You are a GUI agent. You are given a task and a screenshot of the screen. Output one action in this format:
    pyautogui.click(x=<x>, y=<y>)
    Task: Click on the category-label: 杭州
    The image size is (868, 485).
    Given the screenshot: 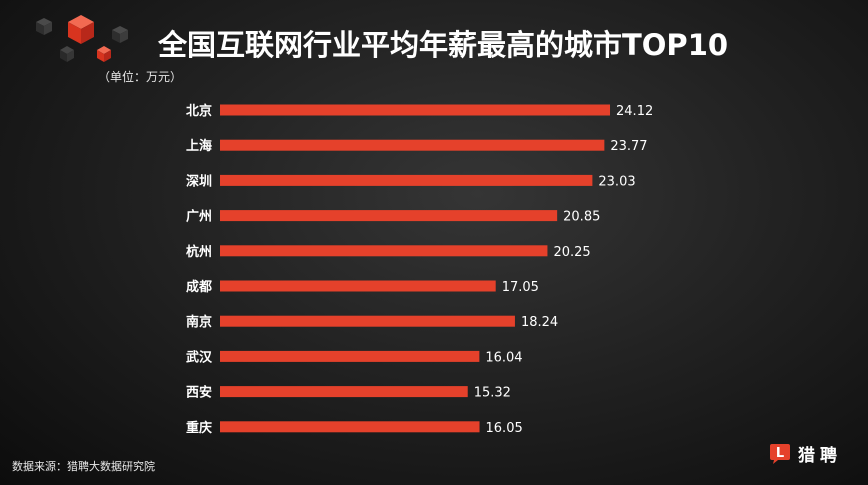 What is the action you would take?
    pyautogui.click(x=199, y=252)
    